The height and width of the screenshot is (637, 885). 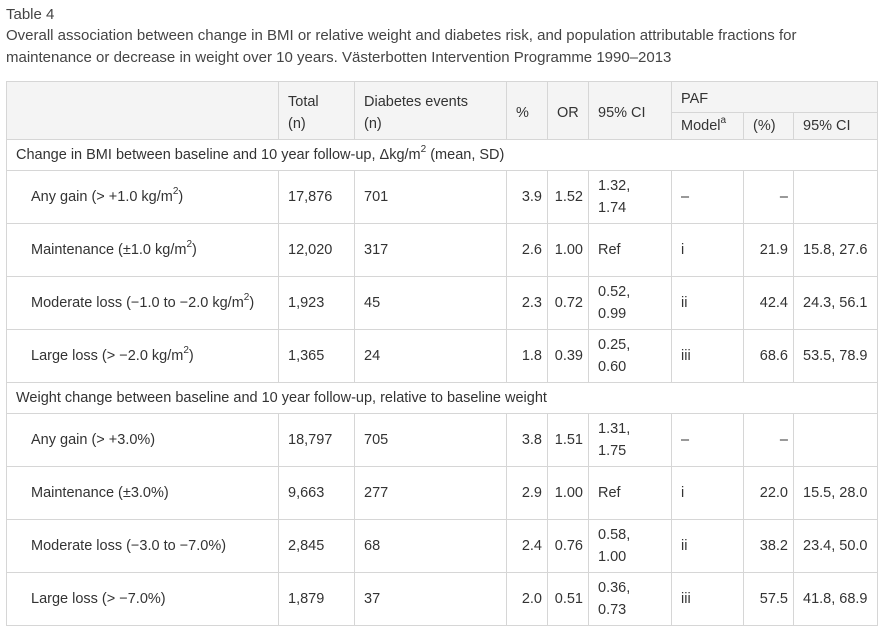 I want to click on header-ci: 95% CI, so click(x=630, y=110).